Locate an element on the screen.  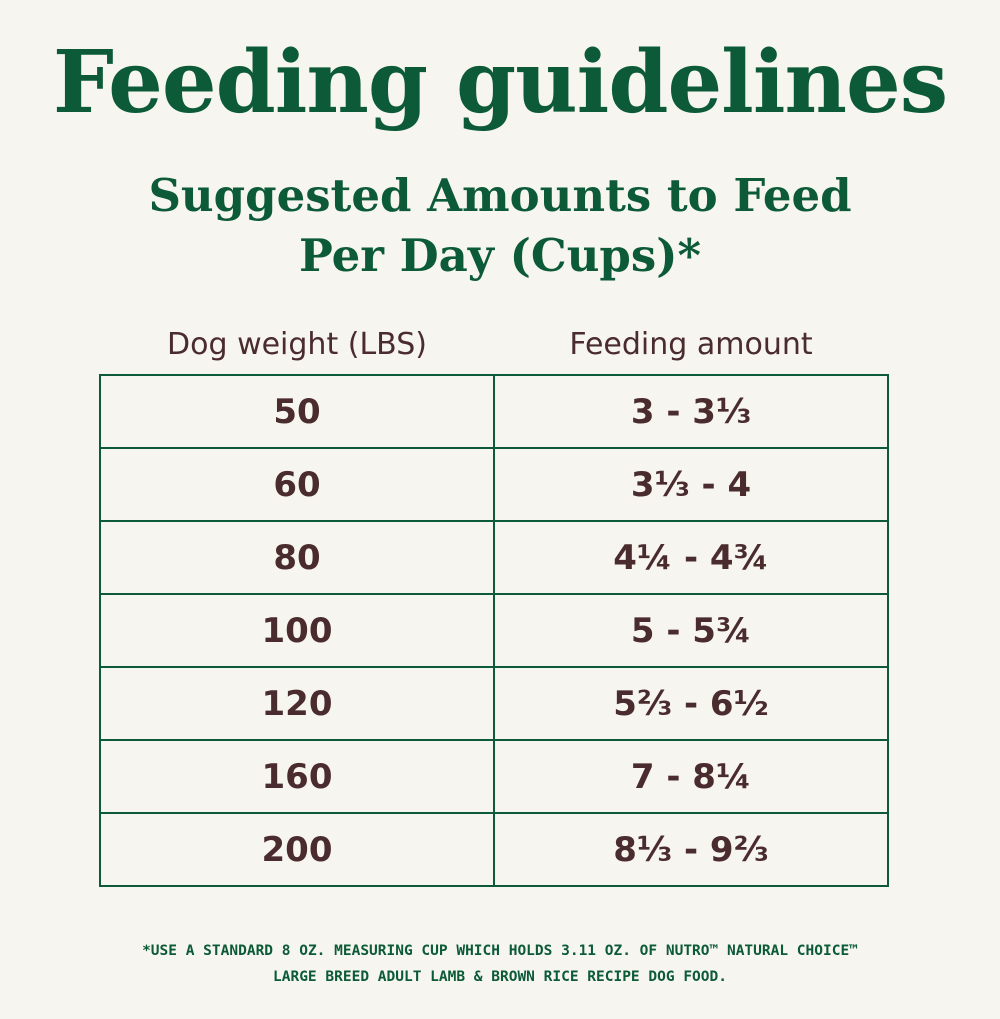
subtitle-line-1: Suggested Amounts to Feed is located at coordinates (500, 195).